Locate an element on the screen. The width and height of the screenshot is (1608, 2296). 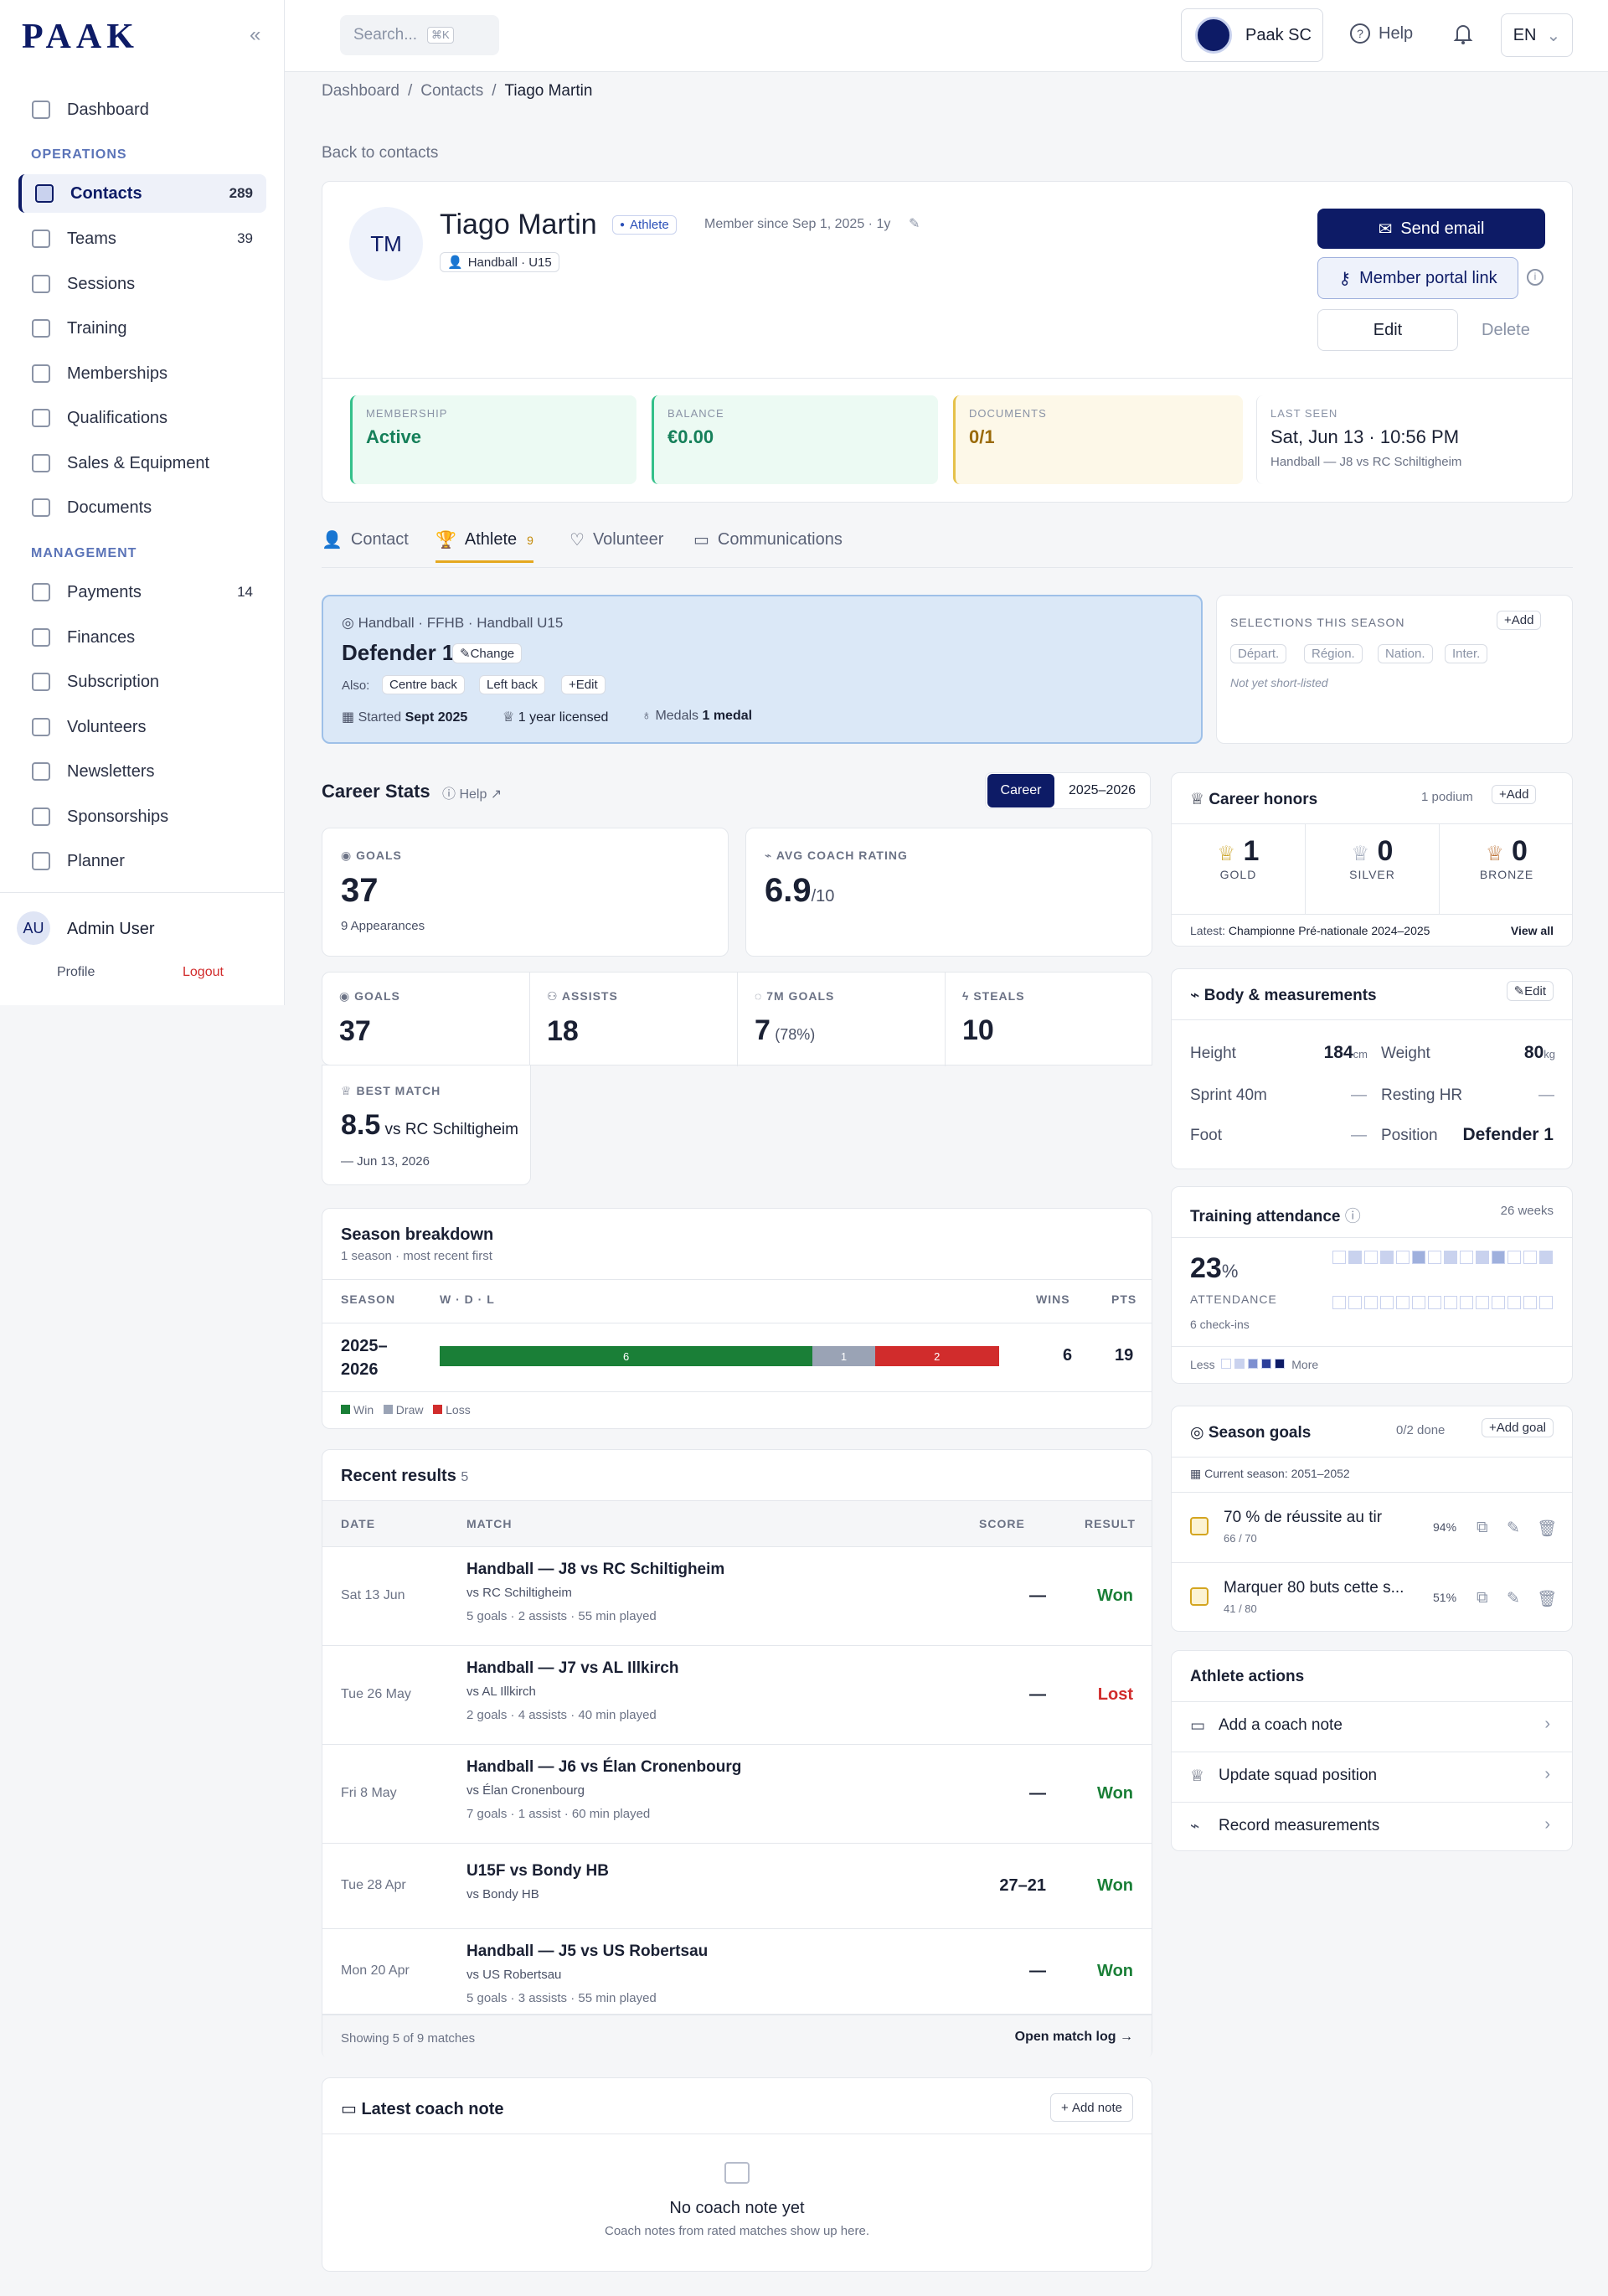
tab-volunteer: ♡ Volunteer is located at coordinates (617, 539).